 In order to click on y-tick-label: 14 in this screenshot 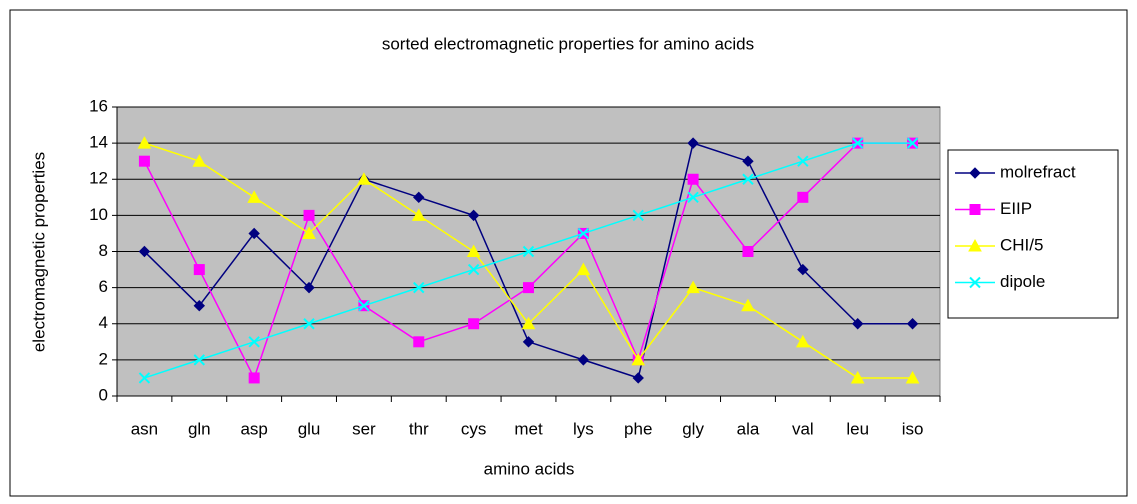, I will do `click(98, 142)`.